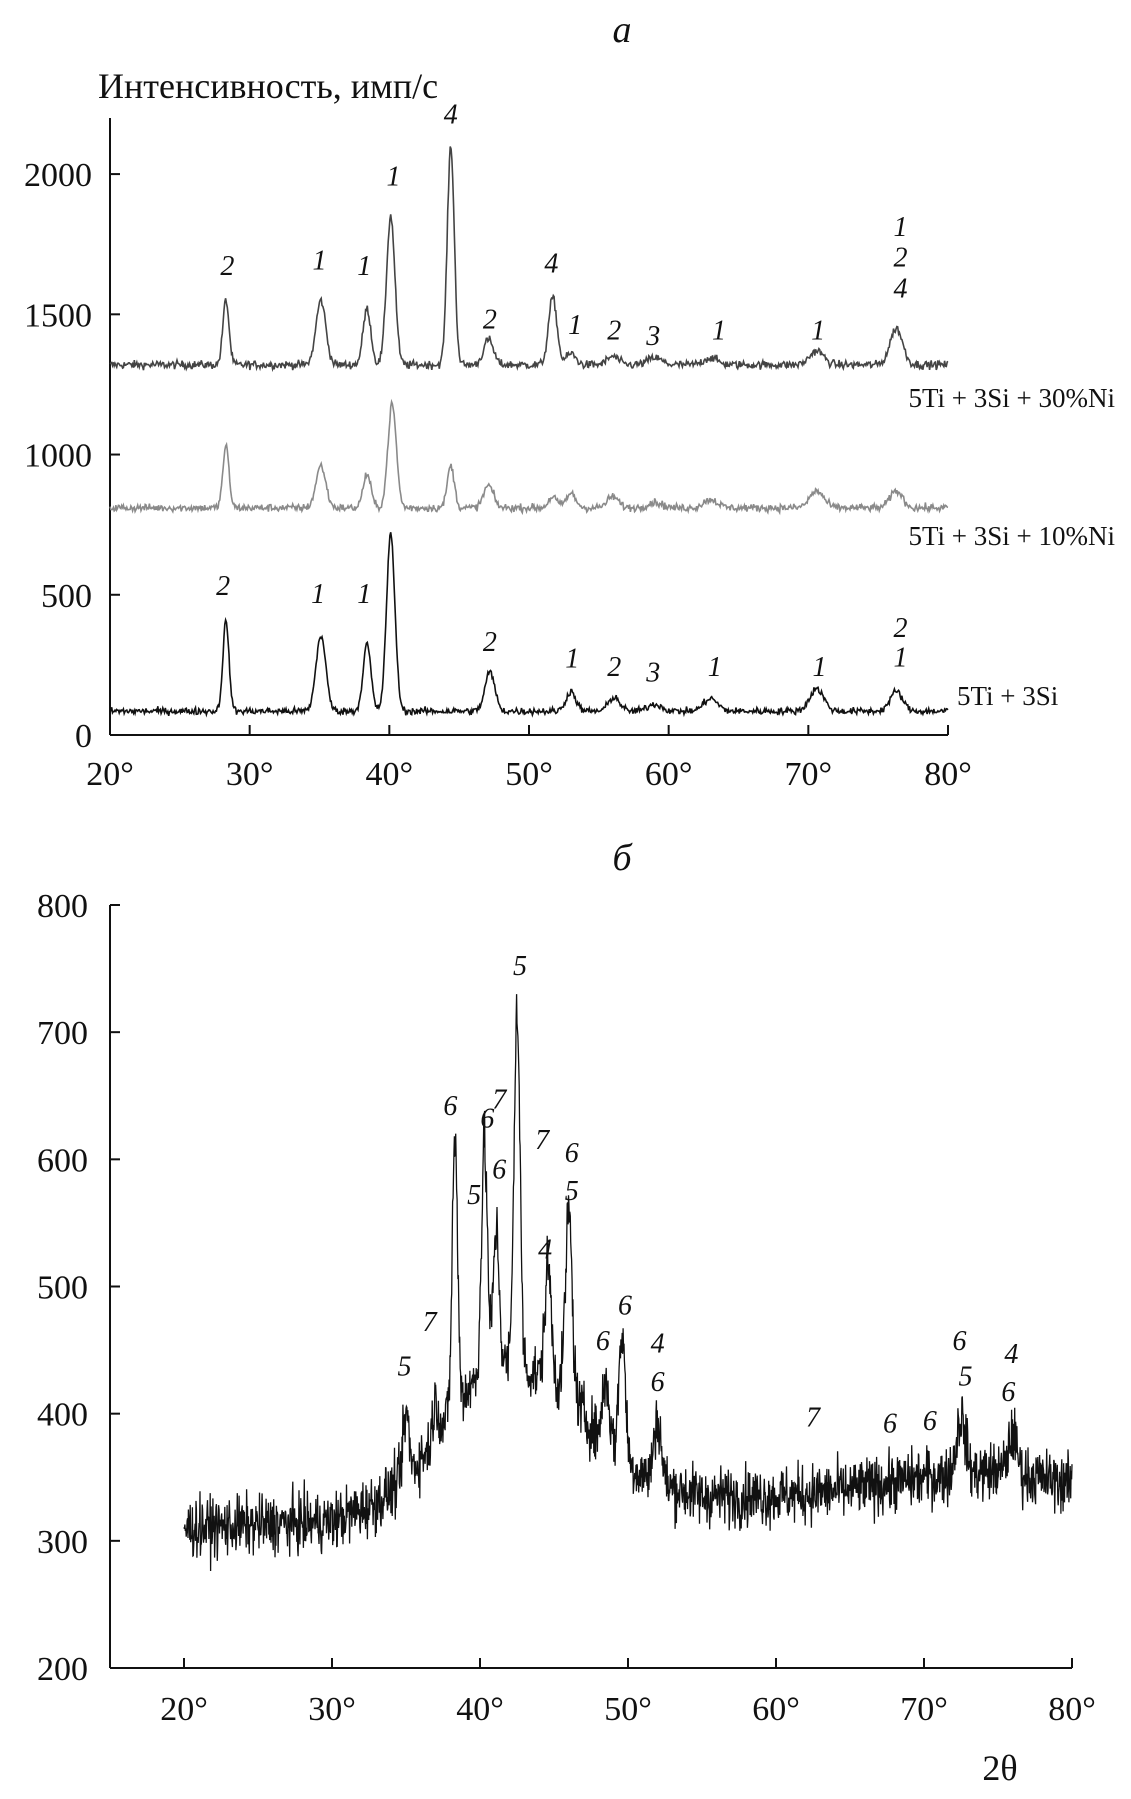 The width and height of the screenshot is (1131, 1799). What do you see at coordinates (622, 30) in the screenshot?
I see `panel-a-title: а` at bounding box center [622, 30].